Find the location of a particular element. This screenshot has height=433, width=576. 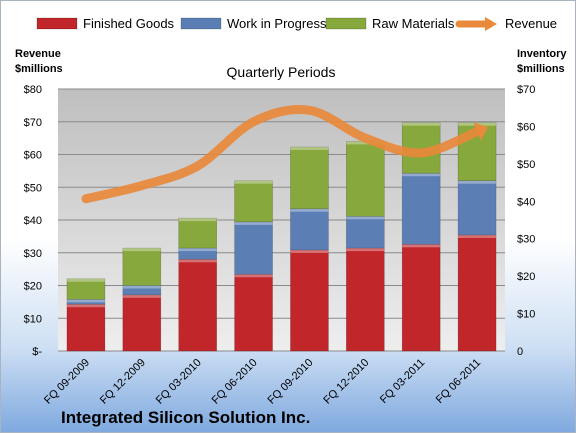

legend-label-finished-goods: Finished Goods is located at coordinates (129, 23).